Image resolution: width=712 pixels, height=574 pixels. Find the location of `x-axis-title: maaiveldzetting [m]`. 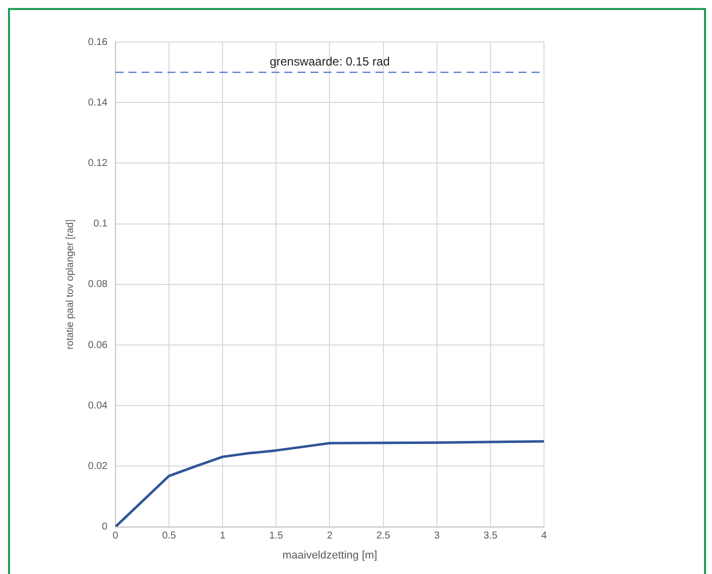

x-axis-title: maaiveldzetting [m] is located at coordinates (330, 555).